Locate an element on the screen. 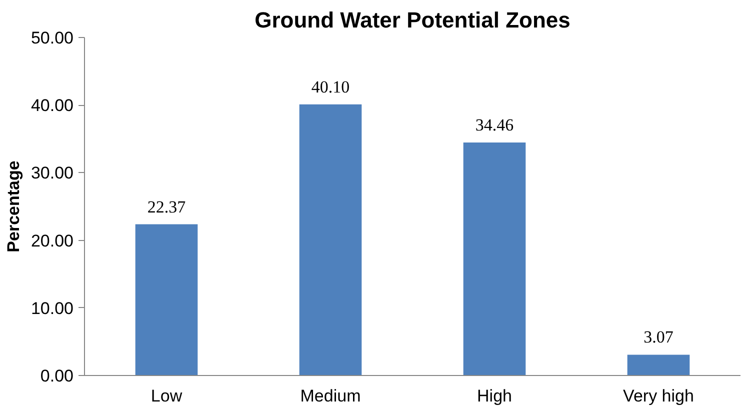 The width and height of the screenshot is (756, 415). y-axis-title: Percentage is located at coordinates (13, 206).